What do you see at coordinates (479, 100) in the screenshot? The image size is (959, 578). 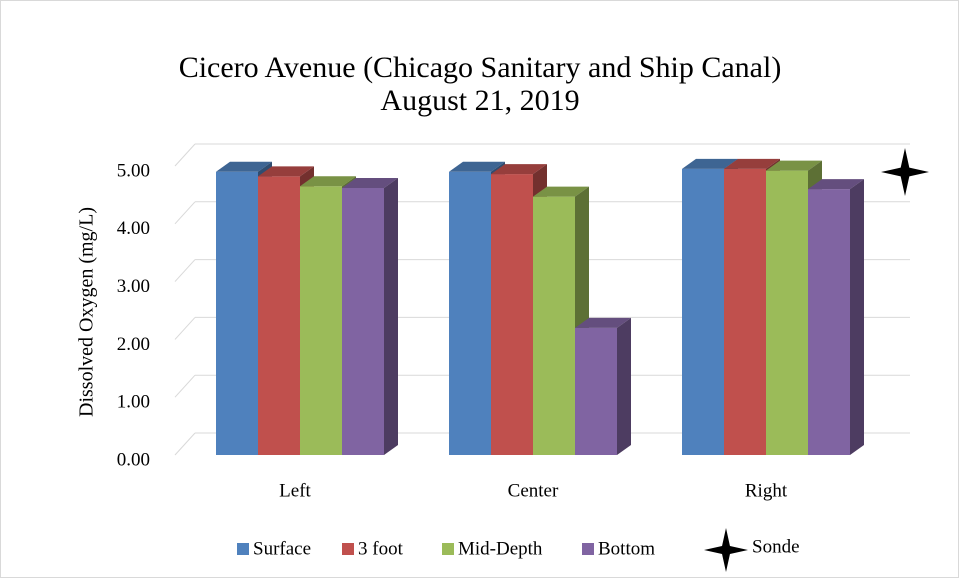 I see `chart-subtitle: August 21, 2019` at bounding box center [479, 100].